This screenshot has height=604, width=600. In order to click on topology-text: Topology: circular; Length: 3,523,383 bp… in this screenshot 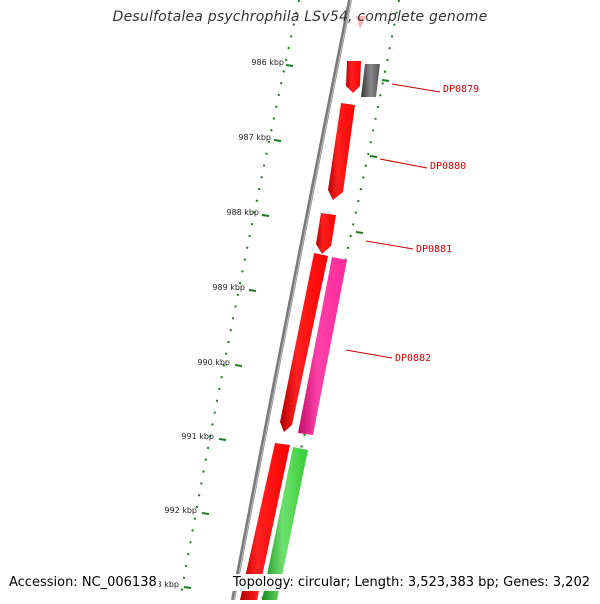, I will do `click(411, 582)`.